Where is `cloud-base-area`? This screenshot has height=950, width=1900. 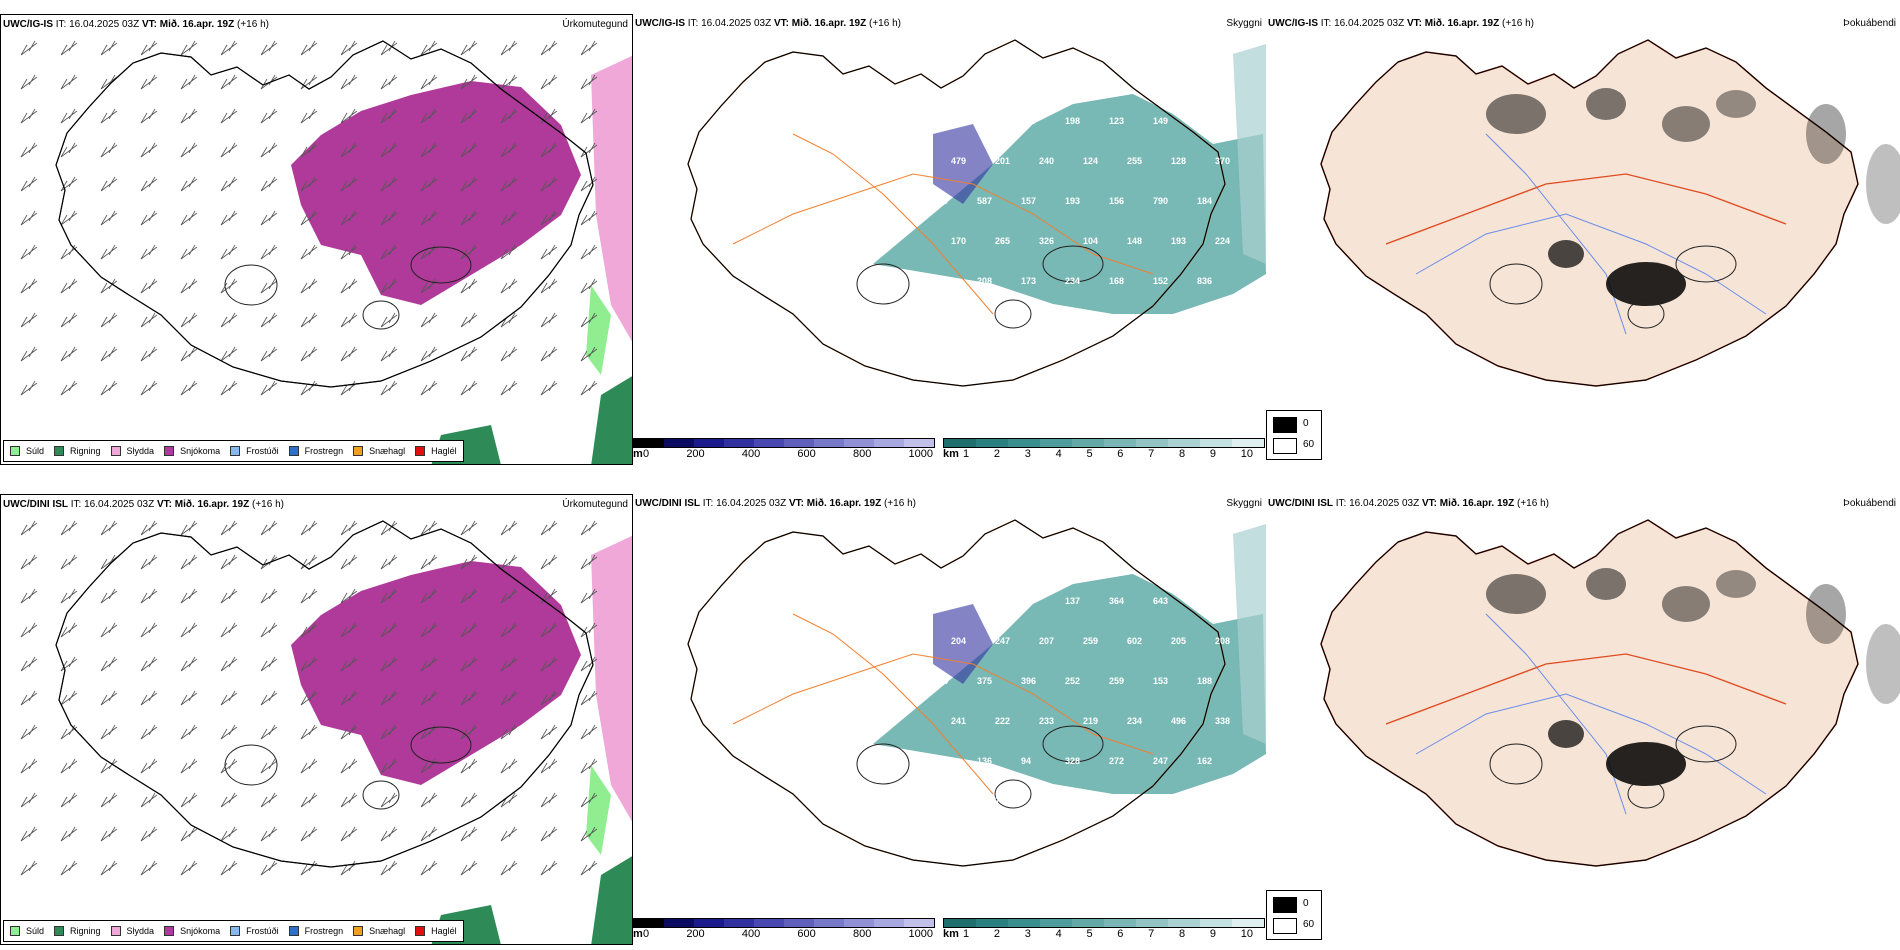 cloud-base-area is located at coordinates (963, 644).